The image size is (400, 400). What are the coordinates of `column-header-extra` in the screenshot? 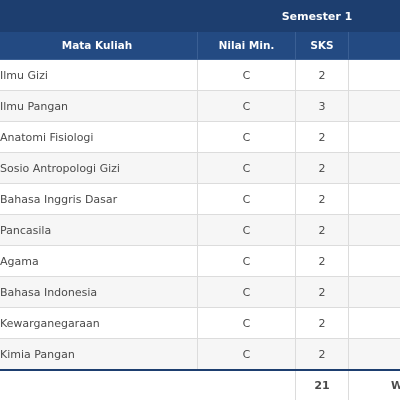 It's located at (374, 45).